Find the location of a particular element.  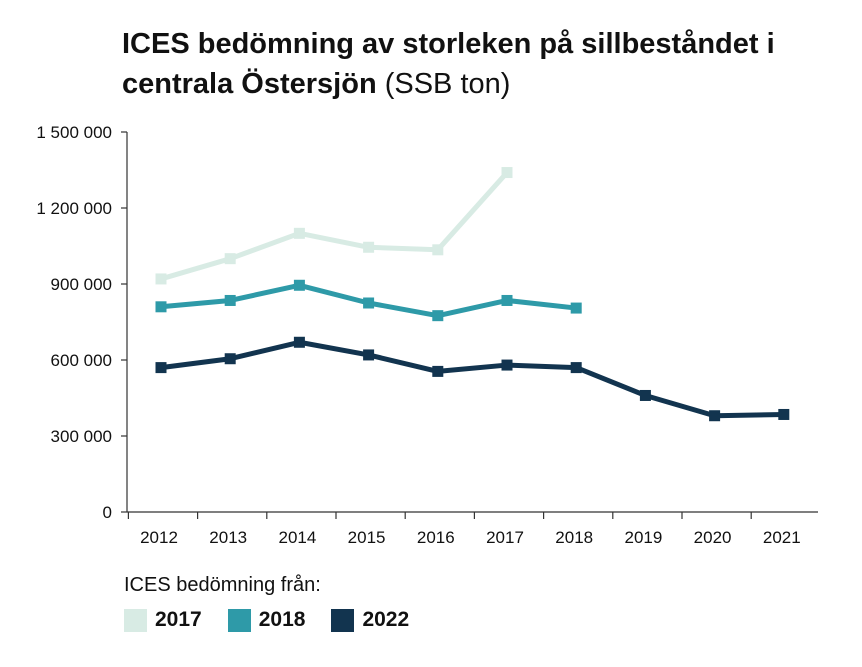

x-tick-label: 2014 is located at coordinates (297, 537).